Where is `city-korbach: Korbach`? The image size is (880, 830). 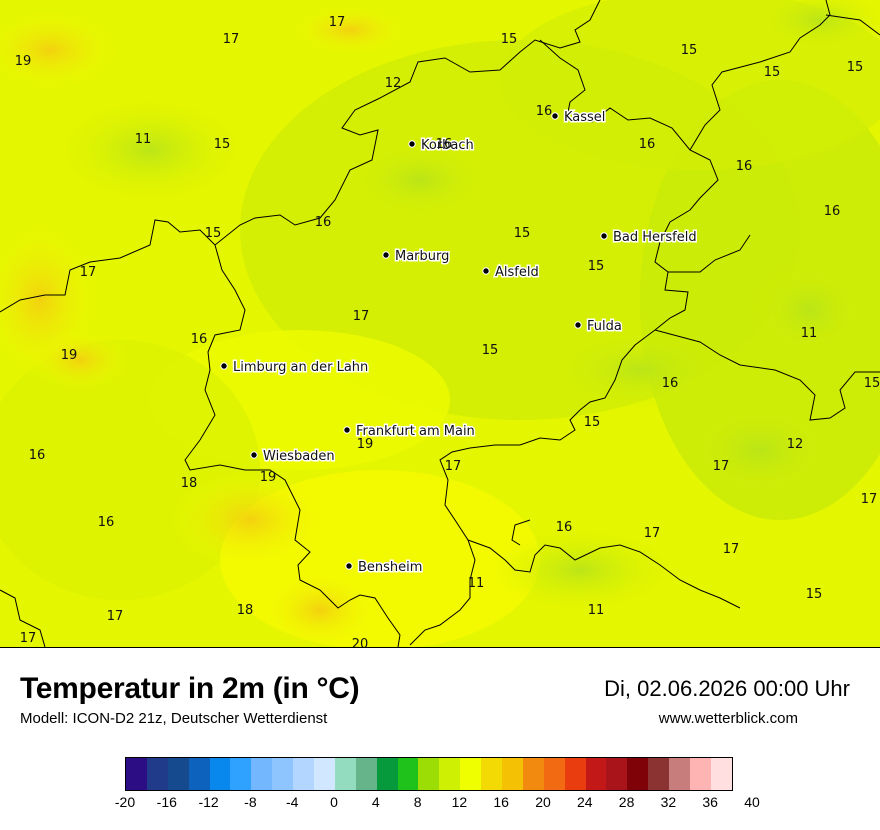
city-korbach: Korbach is located at coordinates (441, 146).